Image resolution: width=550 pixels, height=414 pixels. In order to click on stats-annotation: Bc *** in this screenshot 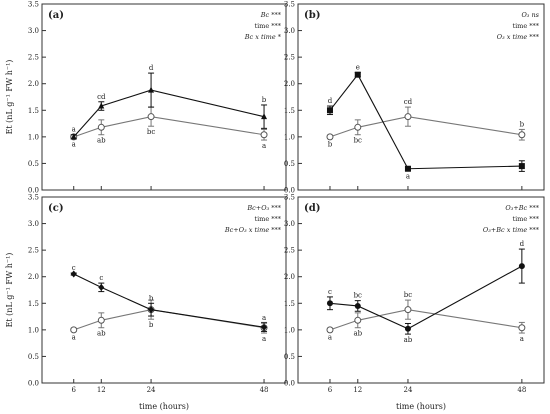, I will do `click(271, 15)`.